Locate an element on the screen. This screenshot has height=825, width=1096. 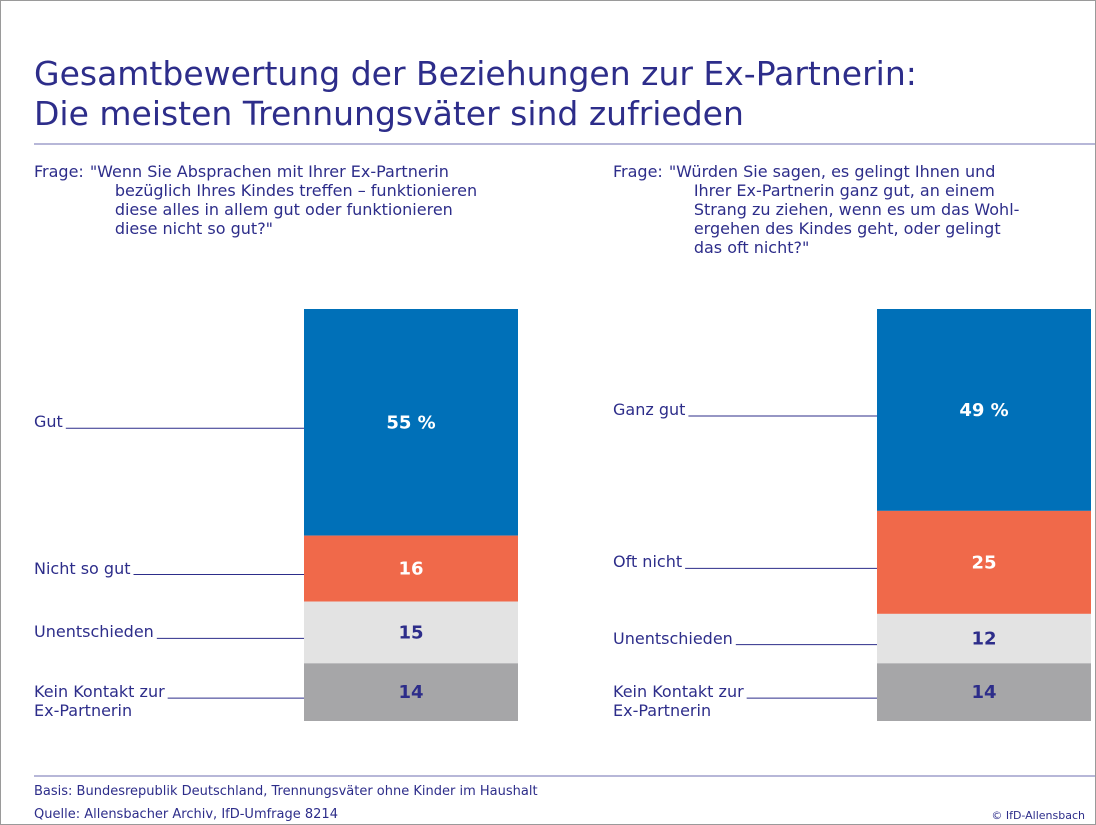
question-line: Strang zu ziehen, wenn es um das Wohl- is located at coordinates (856, 209).